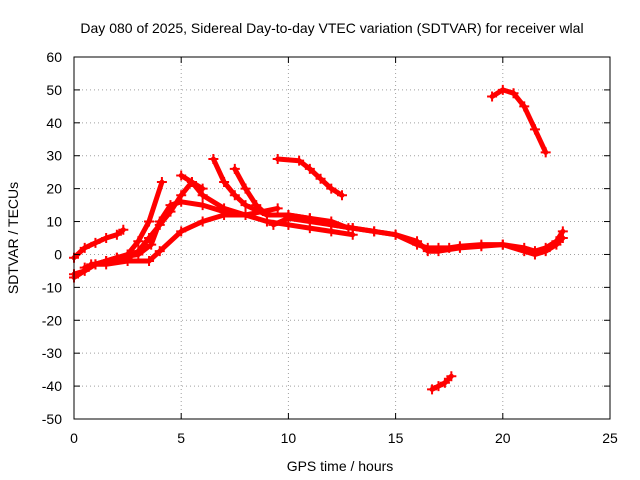 This screenshot has height=480, width=640. I want to click on x-tick-label: 5, so click(181, 438).